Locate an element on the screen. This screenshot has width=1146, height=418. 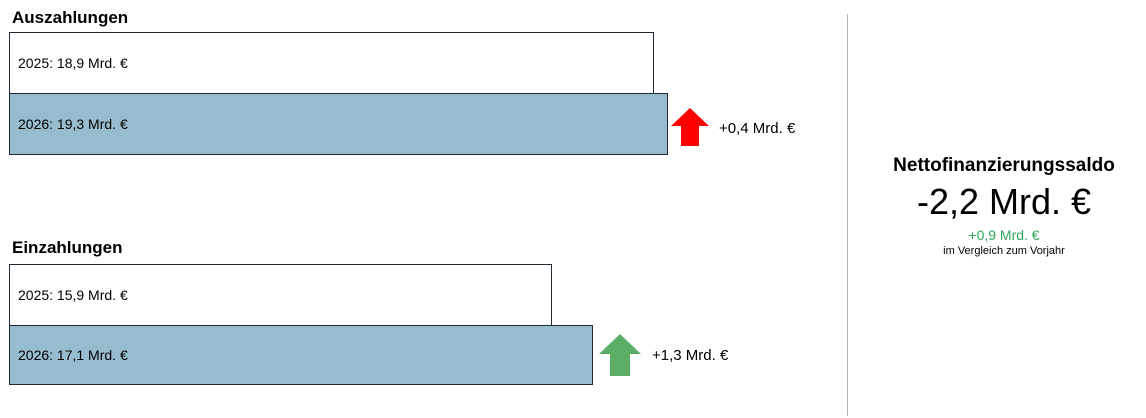
bar-label: 2025: 15,9 Mrd. € is located at coordinates (73, 295).